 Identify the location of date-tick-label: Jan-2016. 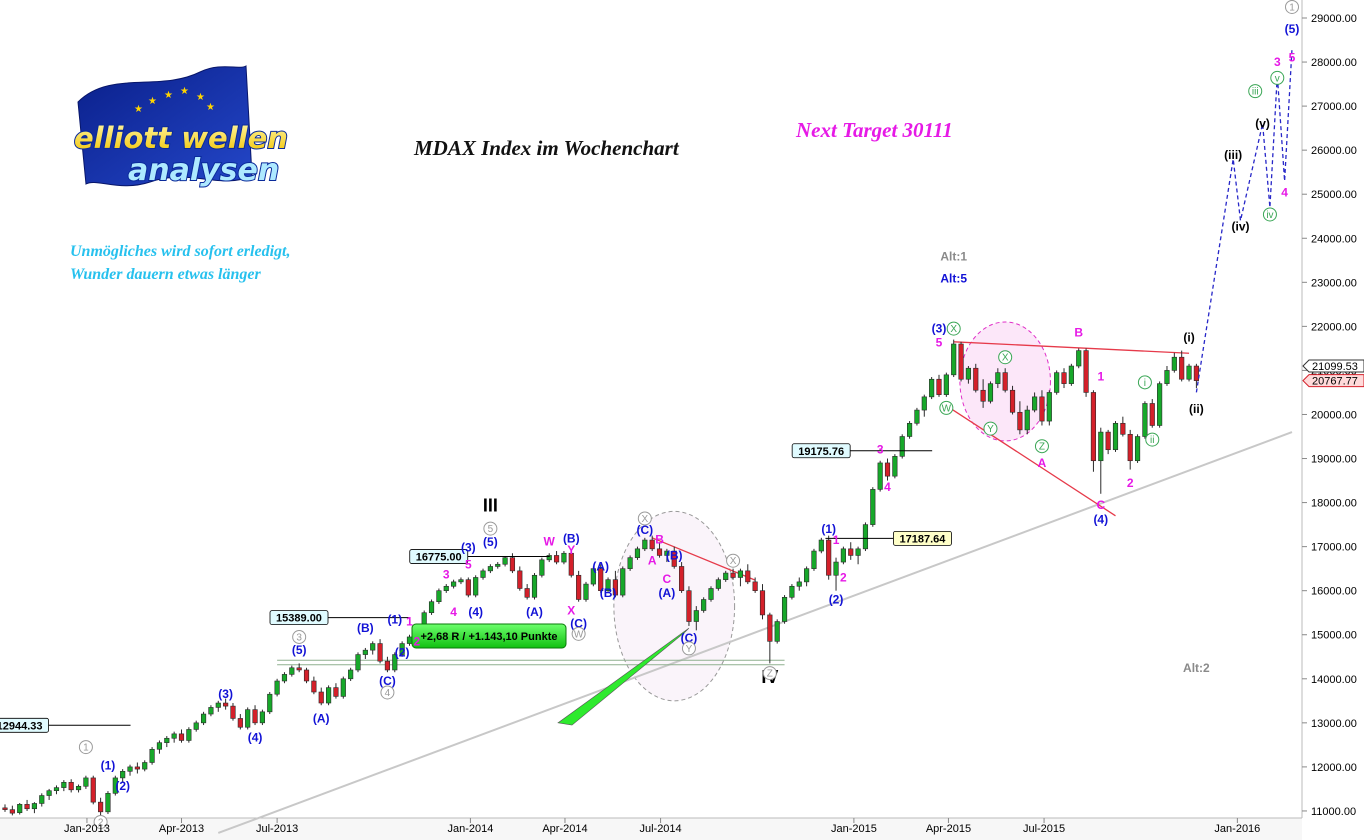
(1237, 829).